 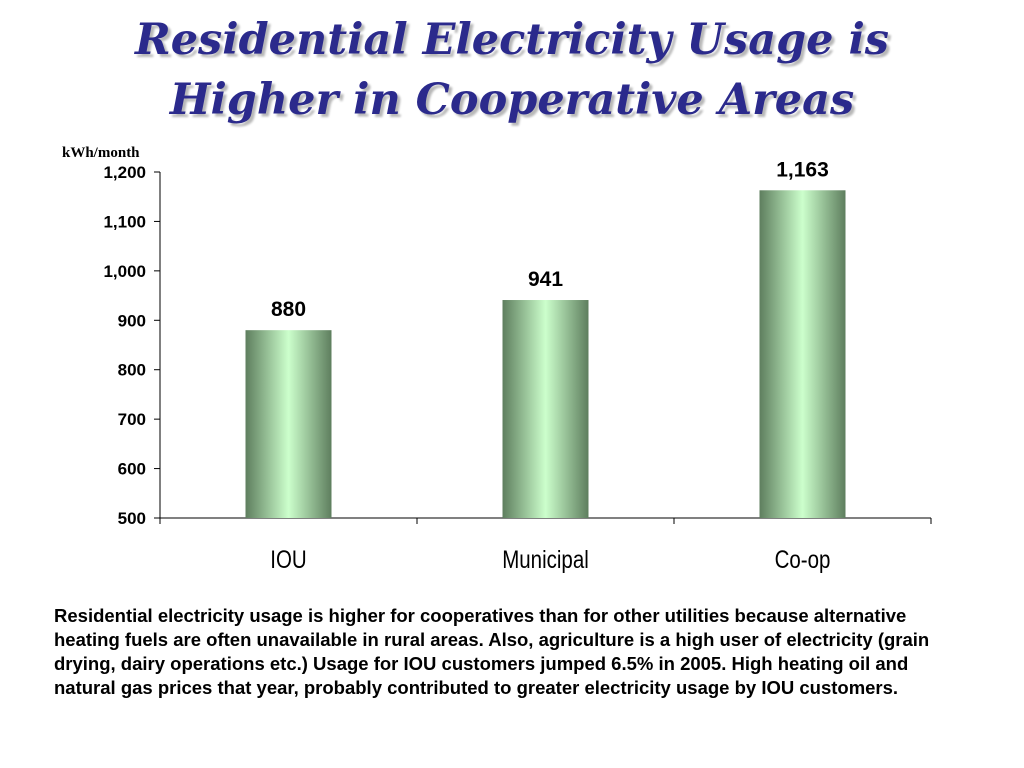 I want to click on bar-municipal, so click(x=545, y=409).